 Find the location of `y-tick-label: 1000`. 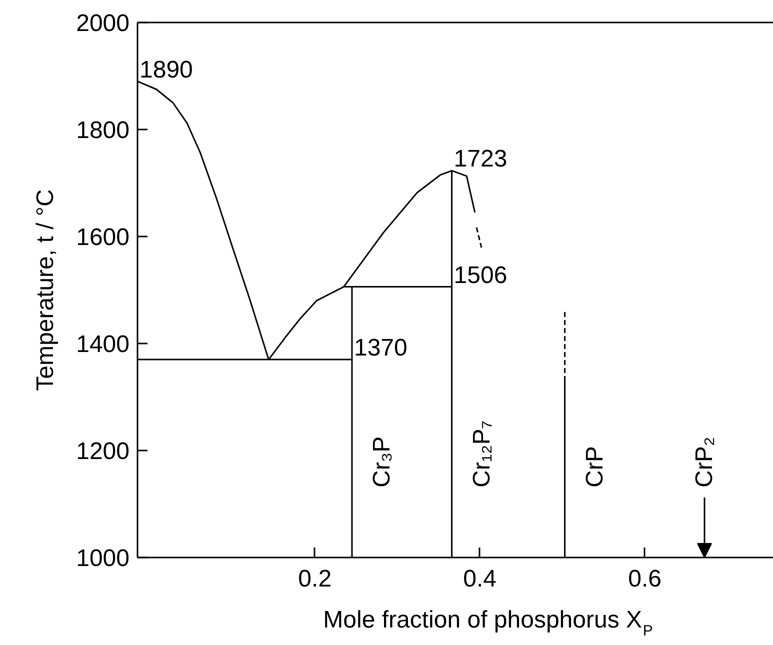

y-tick-label: 1000 is located at coordinates (103, 558).